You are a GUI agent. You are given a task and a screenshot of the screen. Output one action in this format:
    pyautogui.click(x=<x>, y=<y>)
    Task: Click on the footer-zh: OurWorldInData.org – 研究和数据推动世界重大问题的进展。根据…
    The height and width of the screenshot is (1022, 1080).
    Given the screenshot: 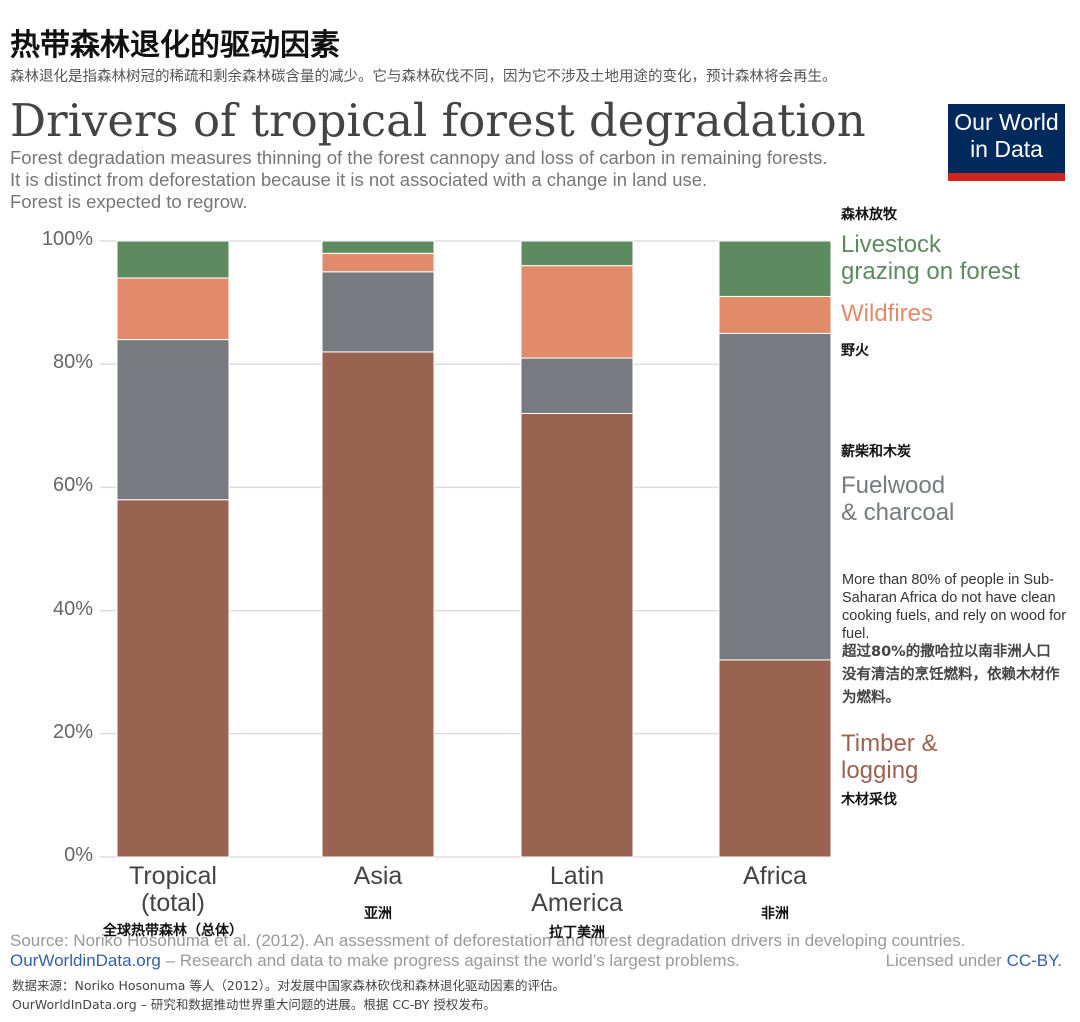 What is the action you would take?
    pyautogui.click(x=254, y=1004)
    